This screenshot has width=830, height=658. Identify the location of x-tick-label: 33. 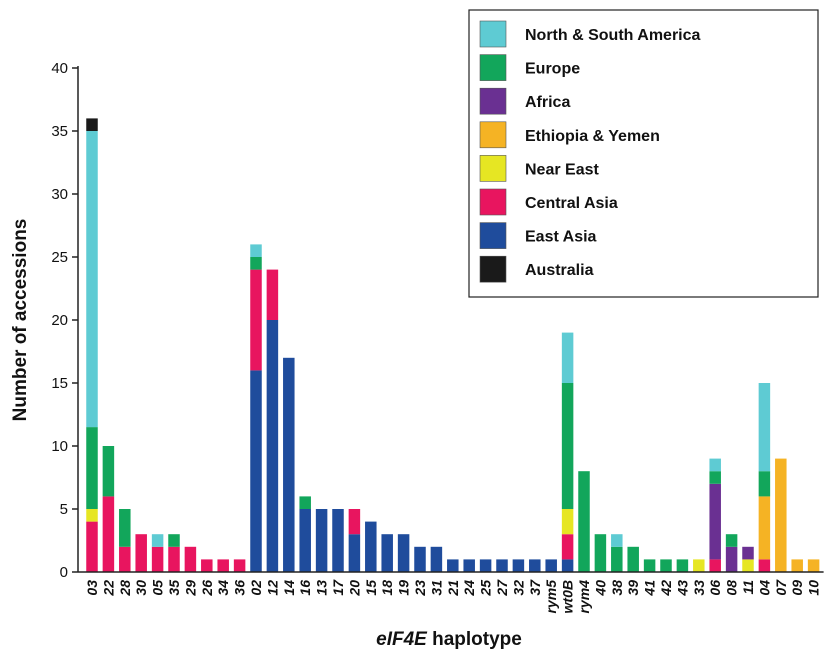
(699, 588).